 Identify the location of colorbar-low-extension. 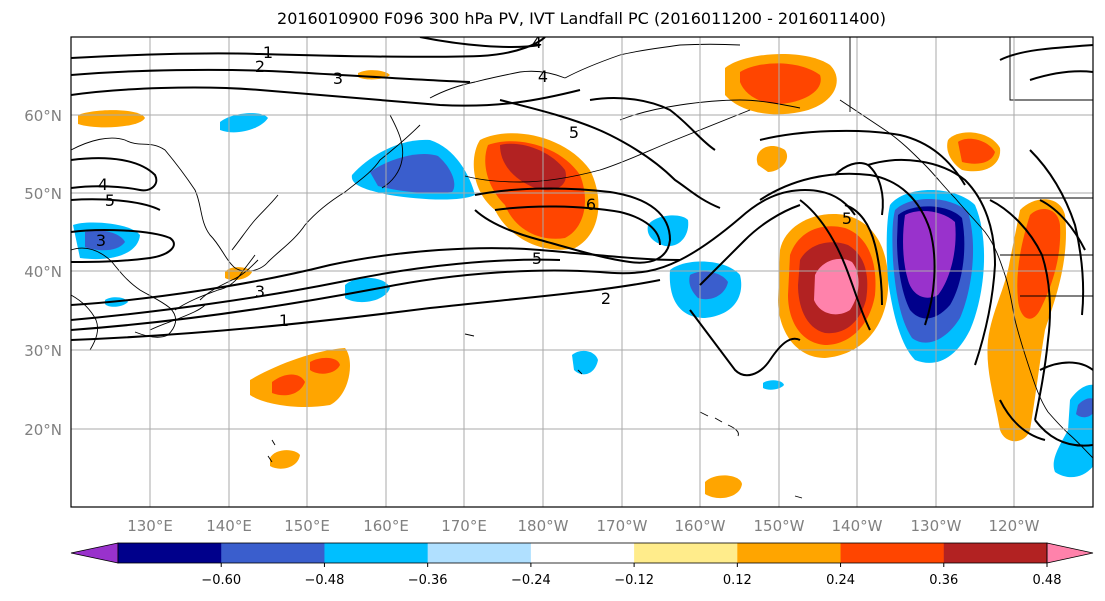
(94, 553).